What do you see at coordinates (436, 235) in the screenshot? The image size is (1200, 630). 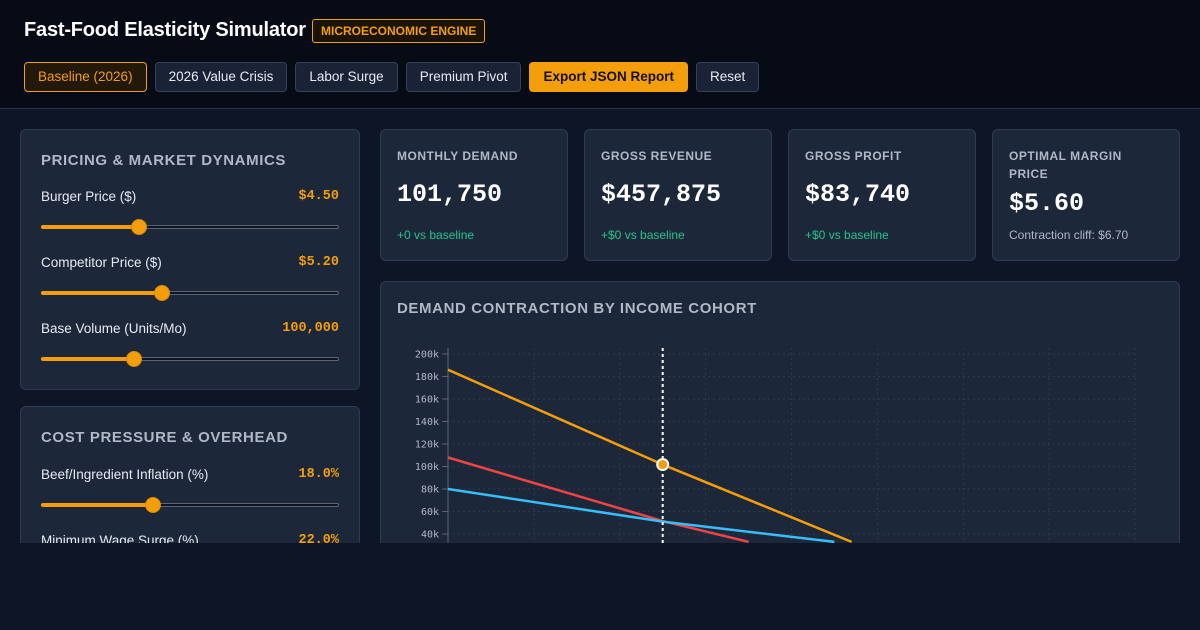 I see `kpi-demand-delta: +0 vs baseline` at bounding box center [436, 235].